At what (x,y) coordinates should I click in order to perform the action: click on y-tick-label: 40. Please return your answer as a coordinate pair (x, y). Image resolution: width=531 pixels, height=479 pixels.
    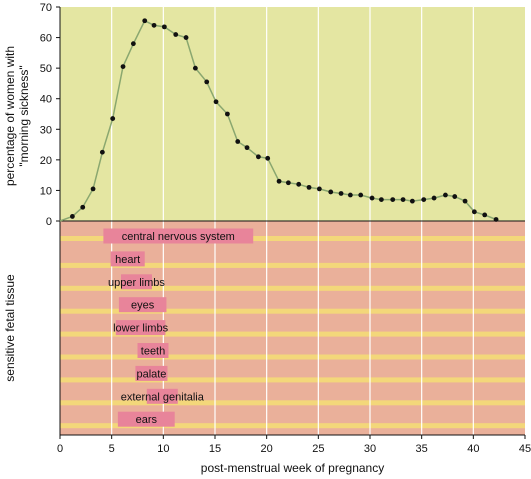
    Looking at the image, I should click on (46, 100).